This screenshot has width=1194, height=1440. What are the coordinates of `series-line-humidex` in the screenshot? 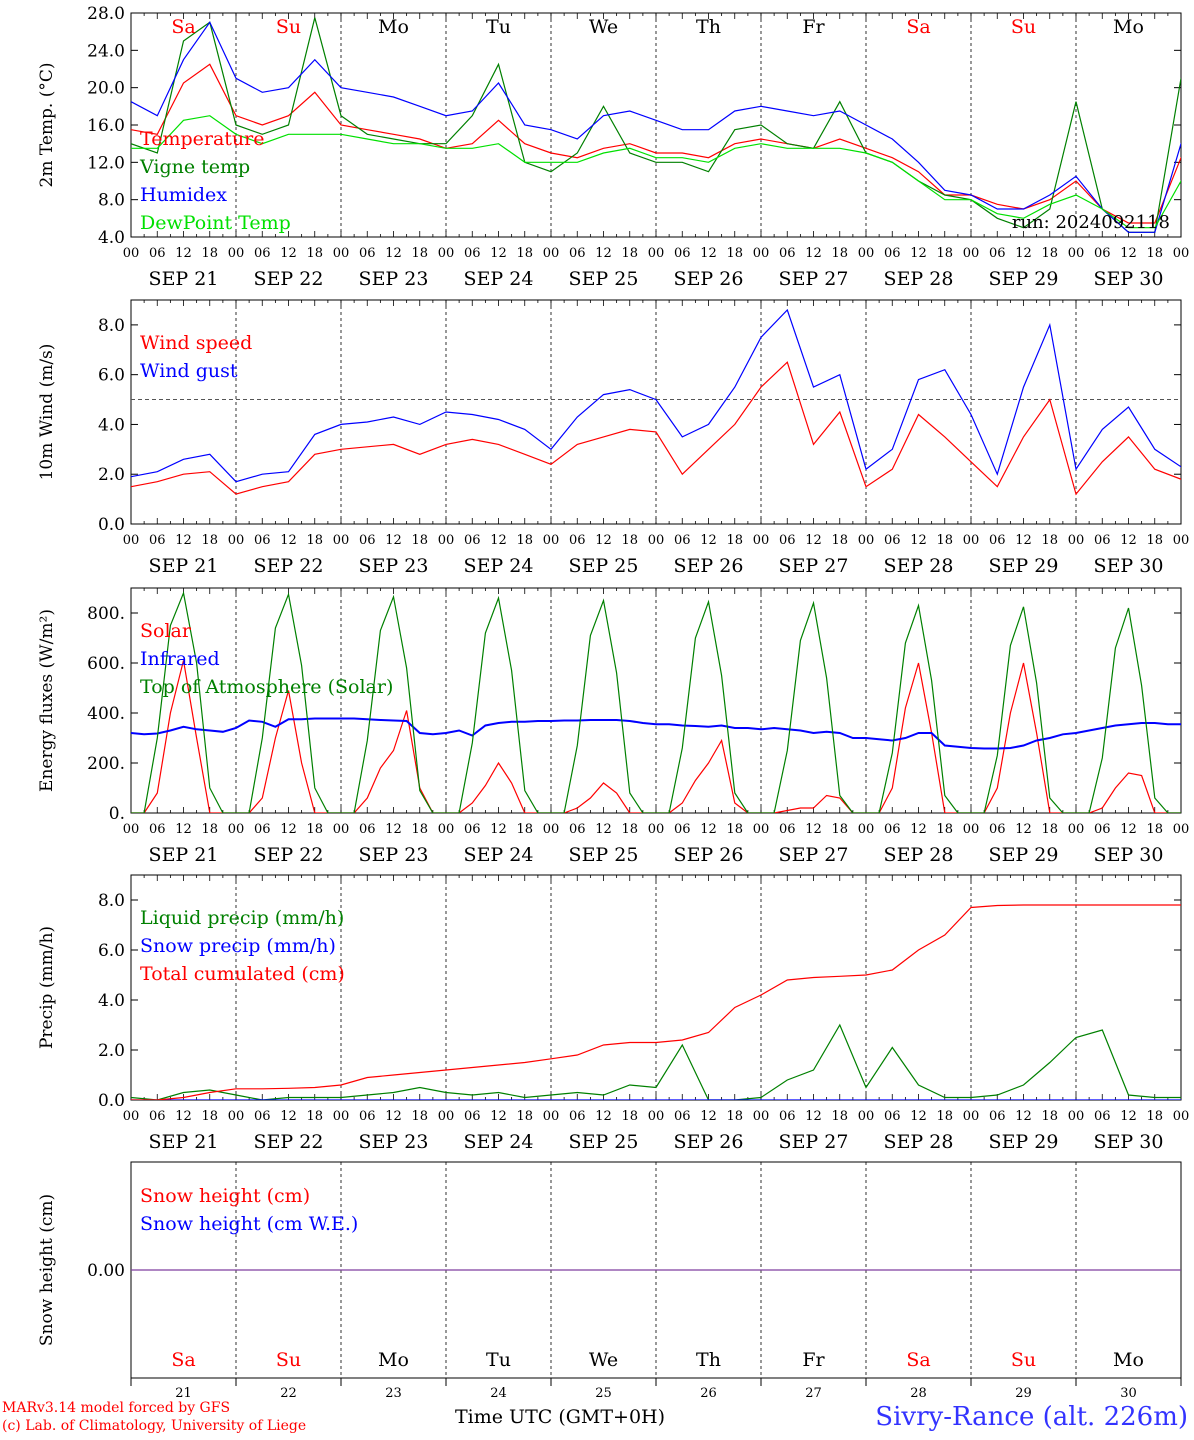 It's located at (656, 127).